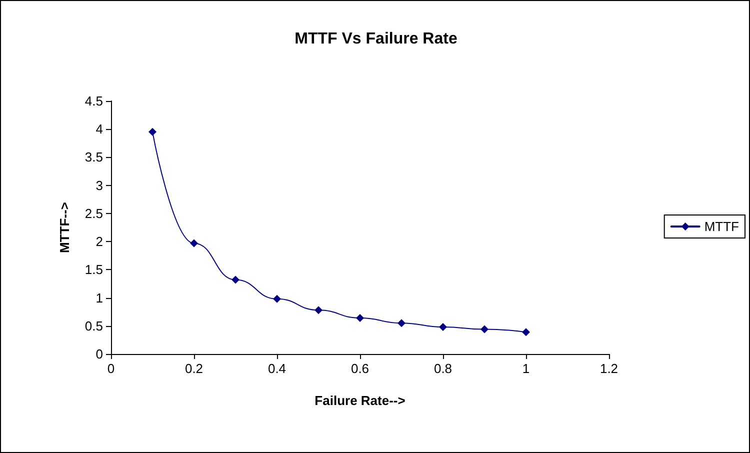  What do you see at coordinates (609, 368) in the screenshot?
I see `x-tick-label: 1.2` at bounding box center [609, 368].